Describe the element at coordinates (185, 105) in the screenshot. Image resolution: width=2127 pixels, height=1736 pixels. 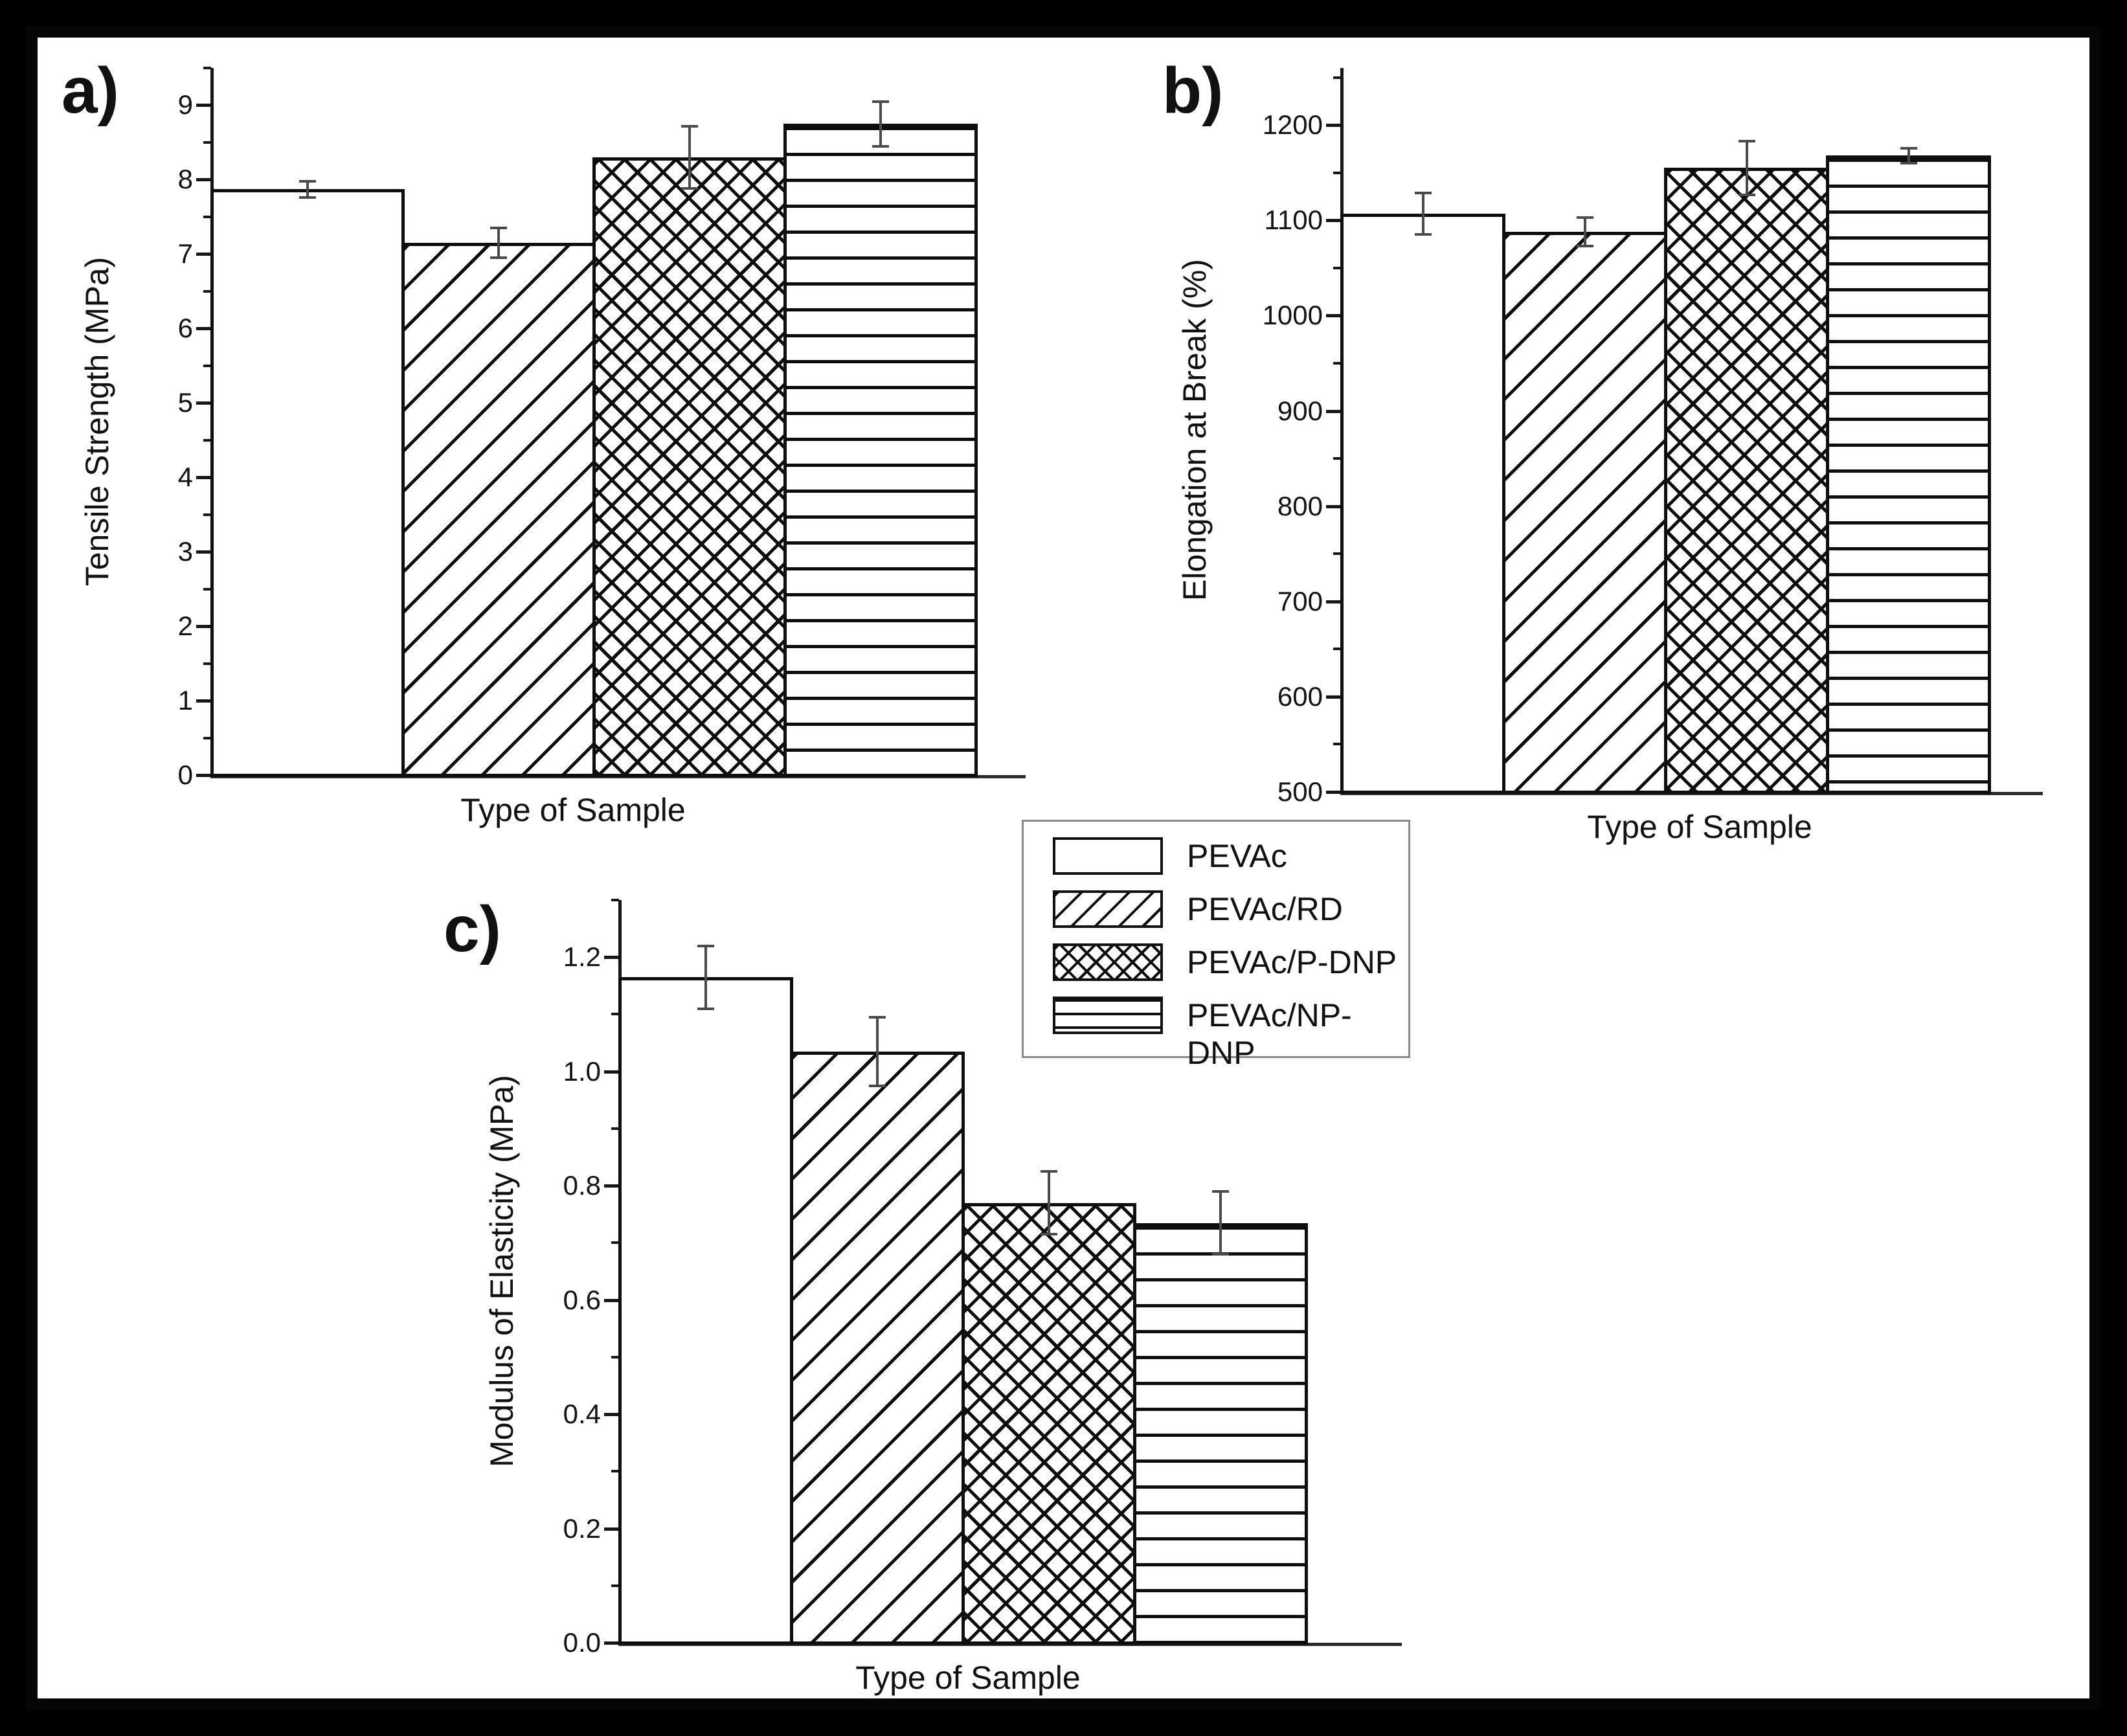
I see `tick-label: 9` at that location.